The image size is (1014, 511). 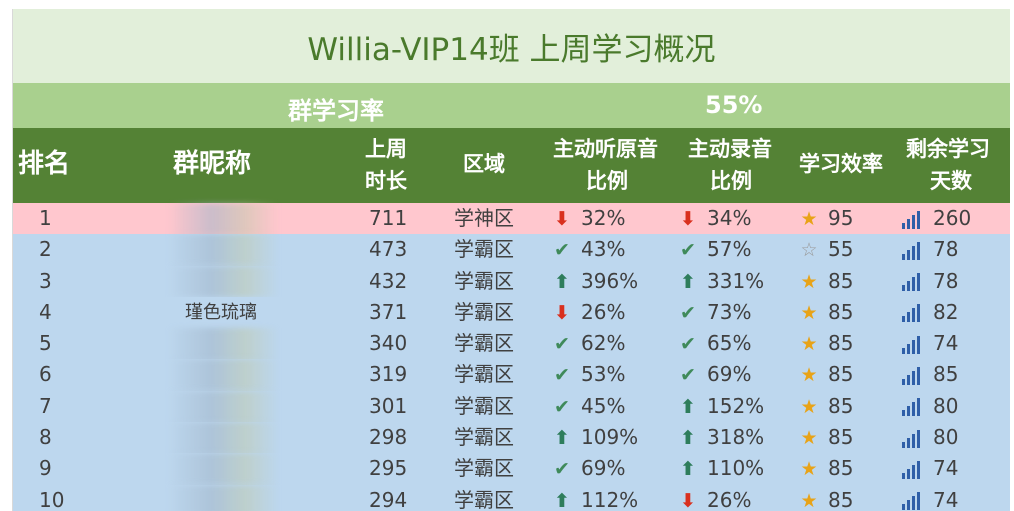 What do you see at coordinates (45, 374) in the screenshot?
I see `rank-cell: 6` at bounding box center [45, 374].